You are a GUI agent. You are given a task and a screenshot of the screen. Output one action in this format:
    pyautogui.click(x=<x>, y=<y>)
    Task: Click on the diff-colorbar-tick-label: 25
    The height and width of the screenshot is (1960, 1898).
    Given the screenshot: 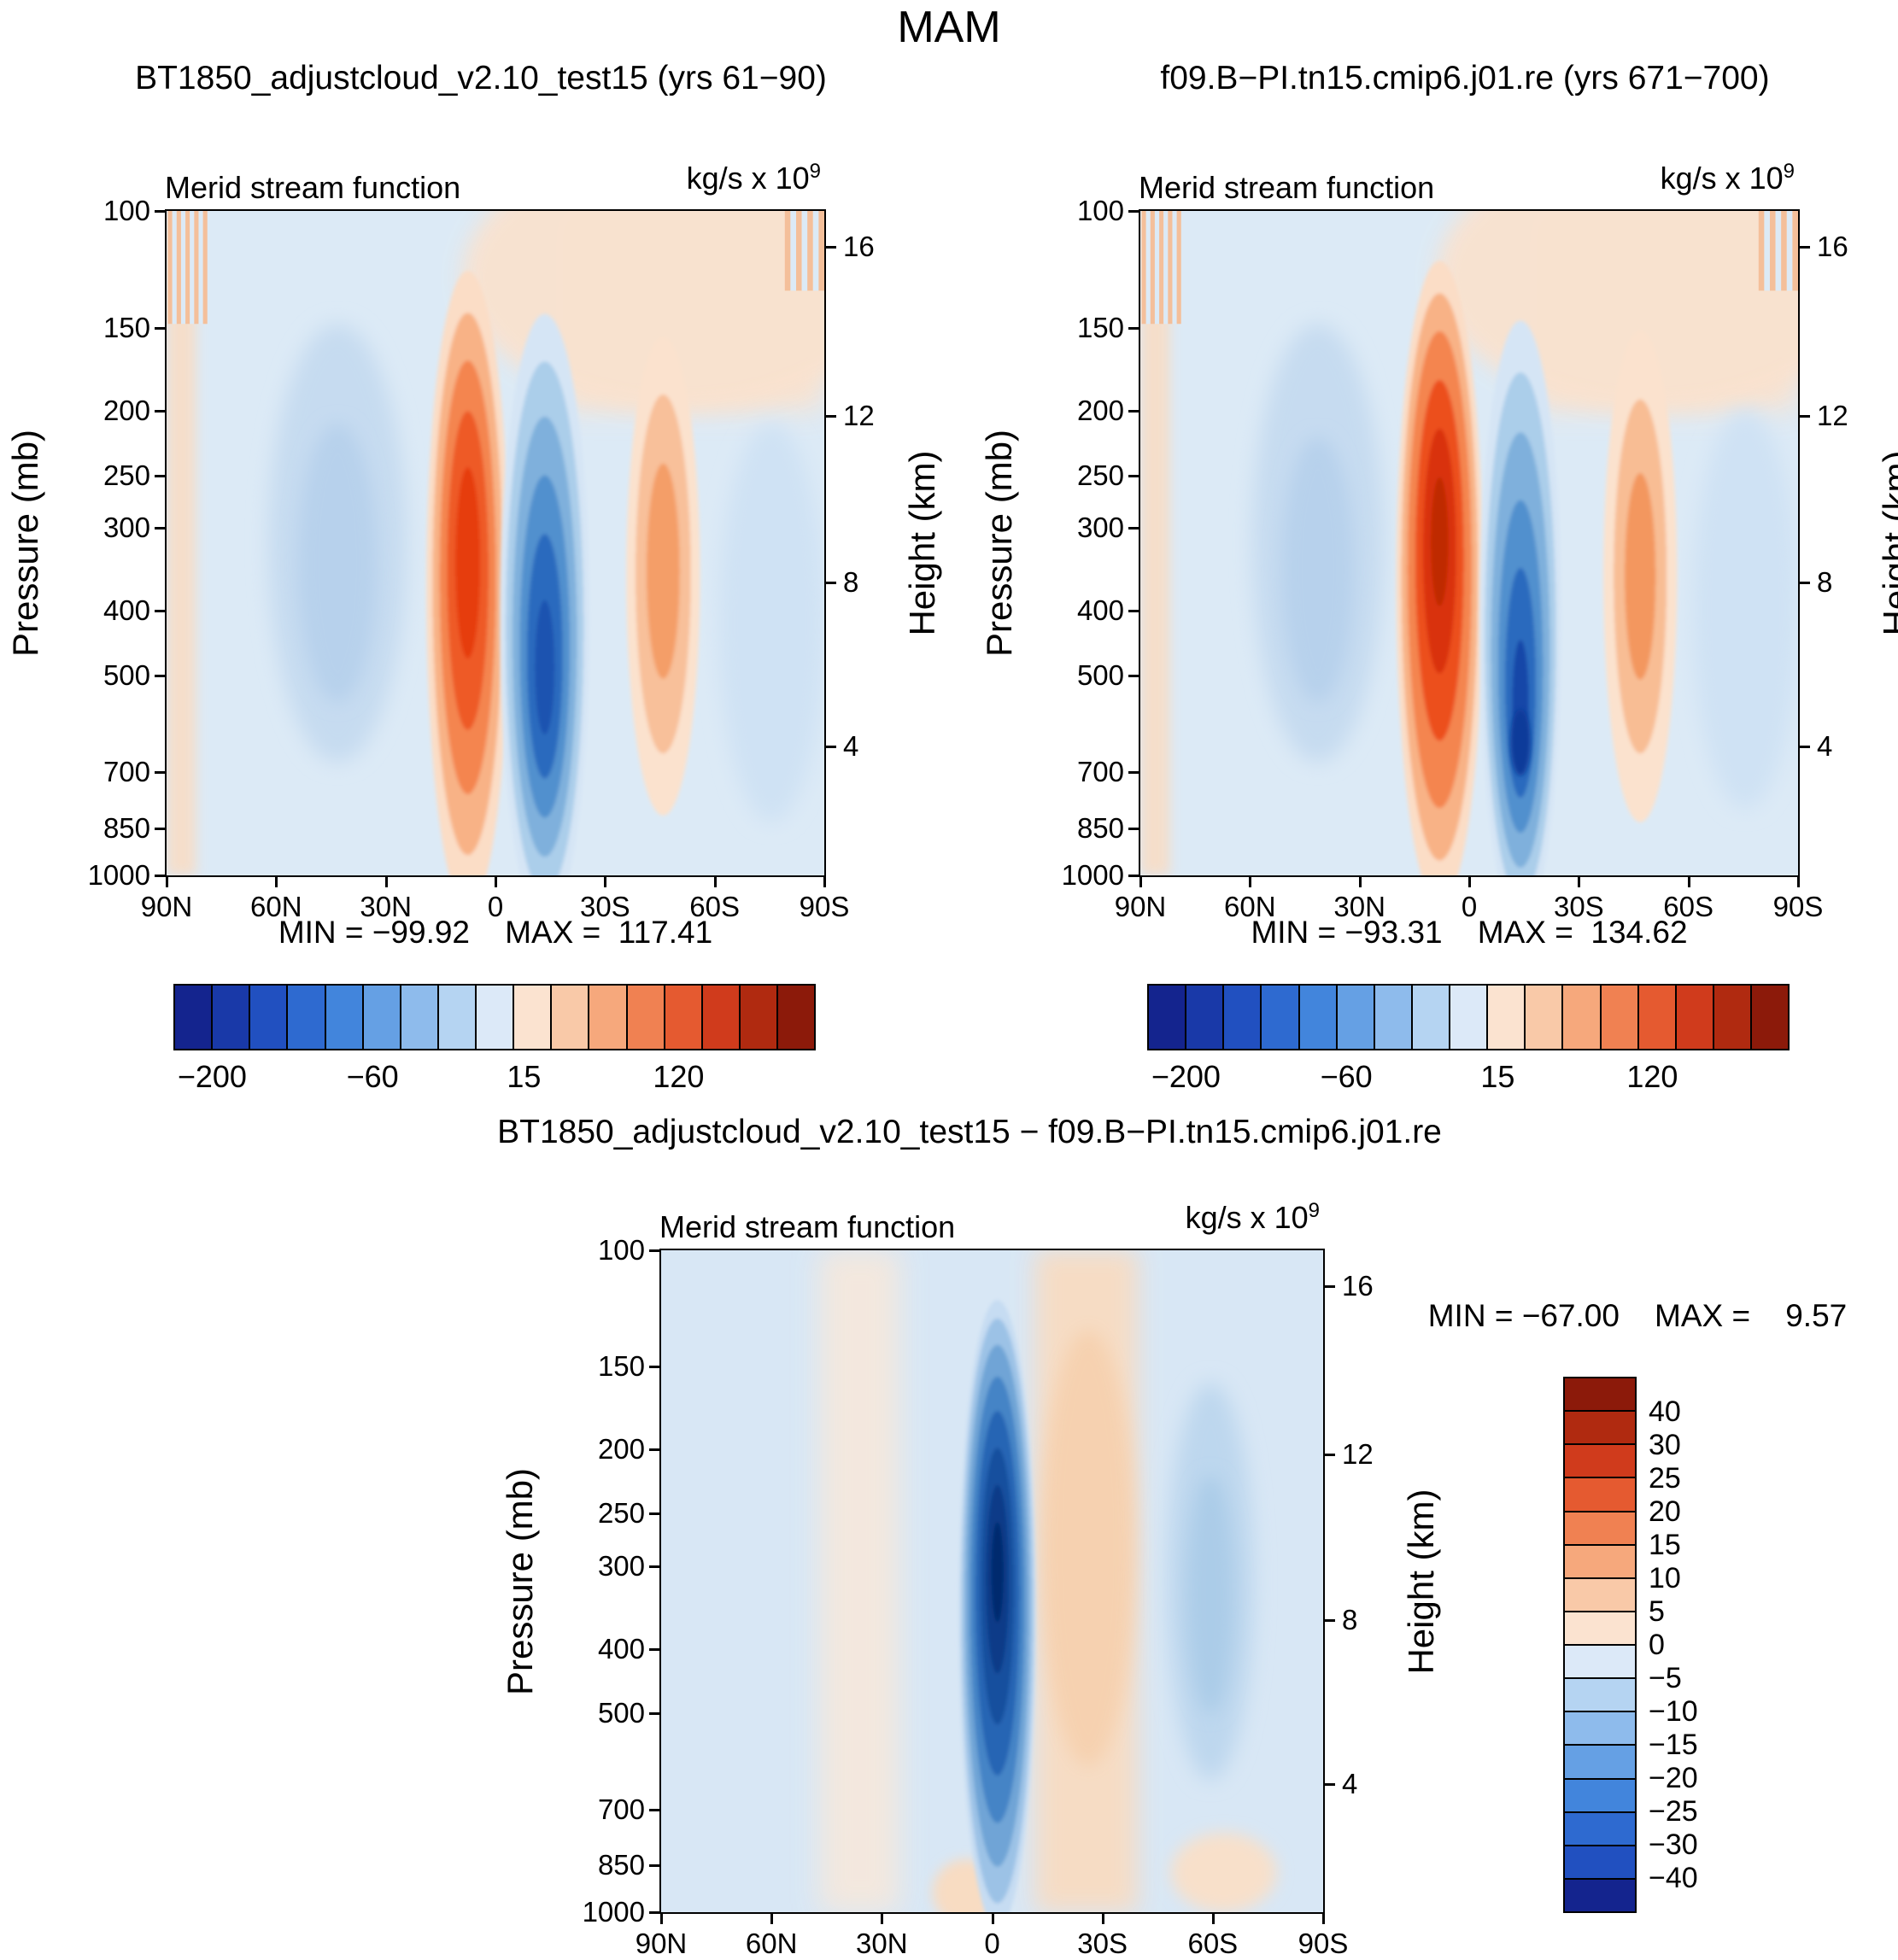 What is the action you would take?
    pyautogui.click(x=1665, y=1478)
    